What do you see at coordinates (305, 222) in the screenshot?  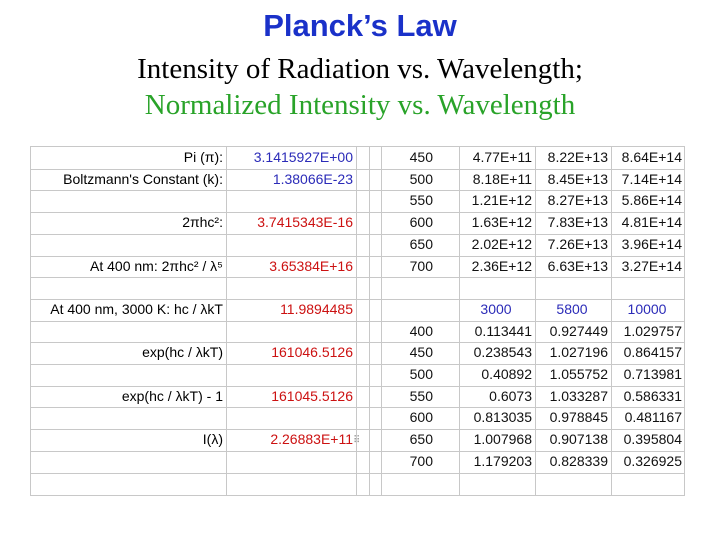 I see `calc-value: 3.7415343E-16` at bounding box center [305, 222].